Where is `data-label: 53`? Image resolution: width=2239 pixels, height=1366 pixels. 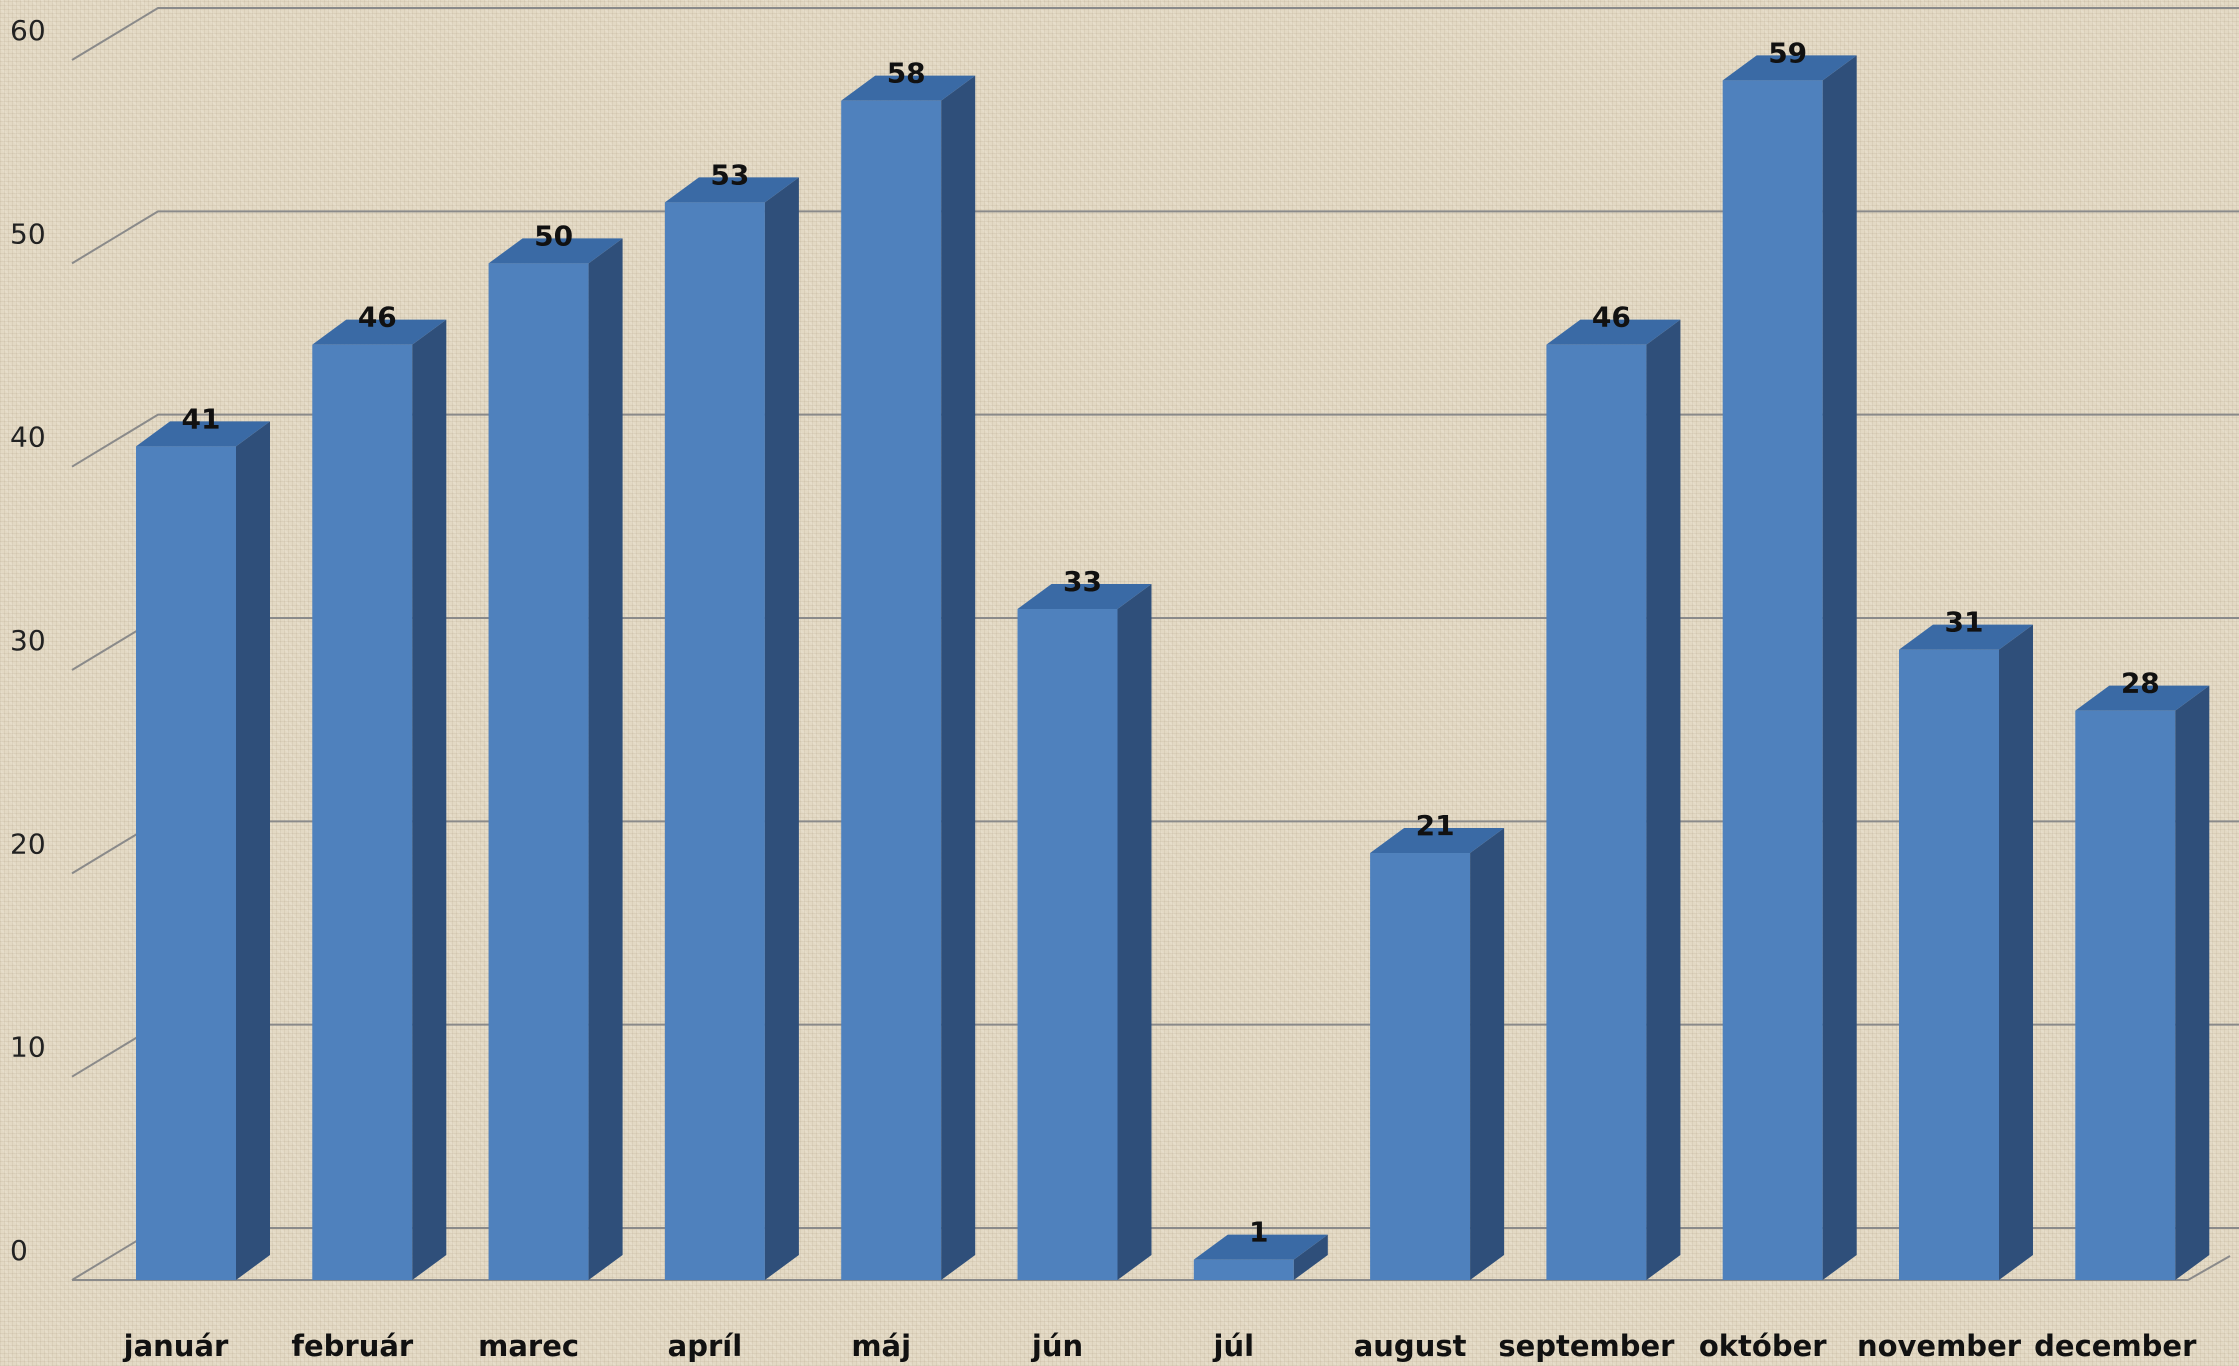
data-label: 53 is located at coordinates (729, 174).